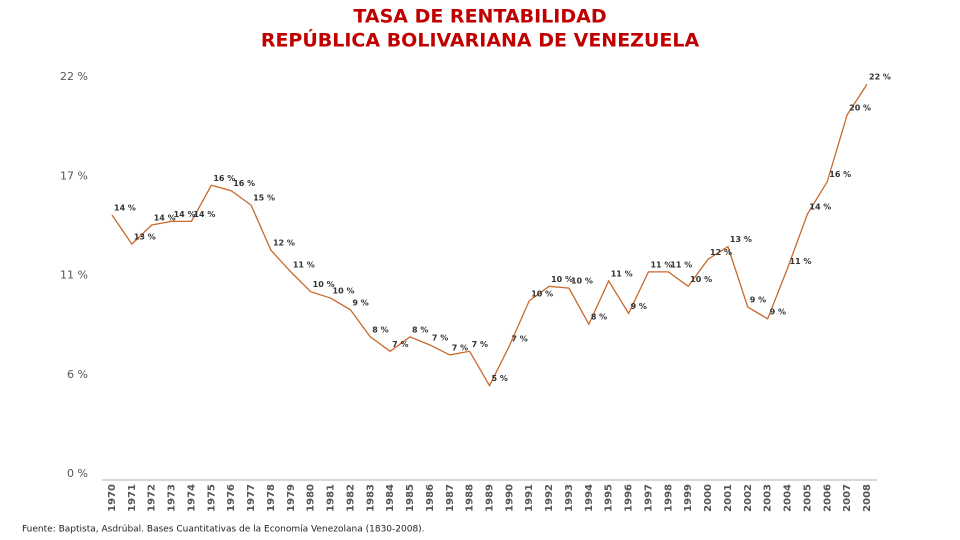 Image resolution: width=960 pixels, height=540 pixels. Describe the element at coordinates (629, 498) in the screenshot. I see `x-tick-label: 1996` at that location.